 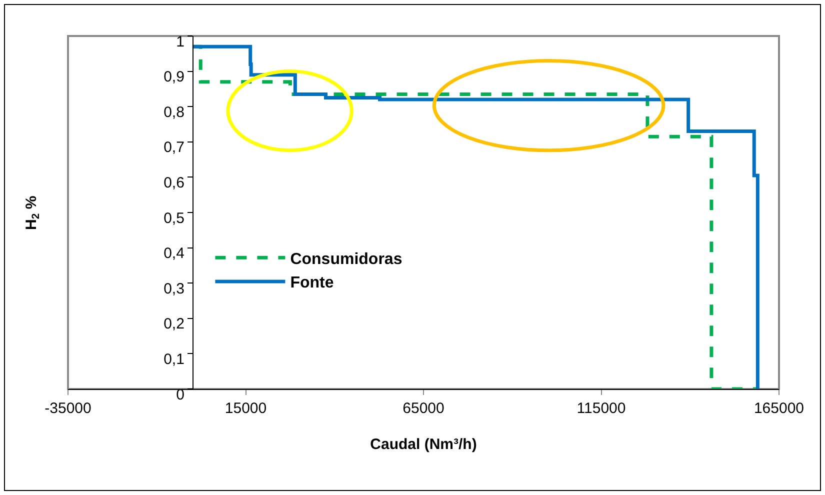 I want to click on legend-label: Consumidoras, so click(x=346, y=259).